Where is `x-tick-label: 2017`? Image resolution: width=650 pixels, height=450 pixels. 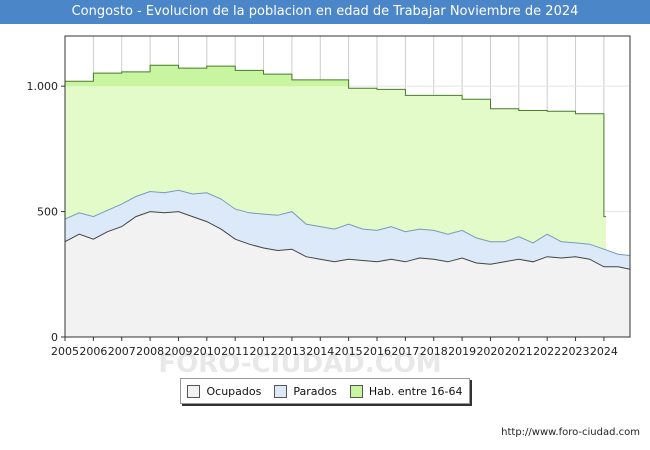
x-tick-label: 2017 is located at coordinates (405, 351).